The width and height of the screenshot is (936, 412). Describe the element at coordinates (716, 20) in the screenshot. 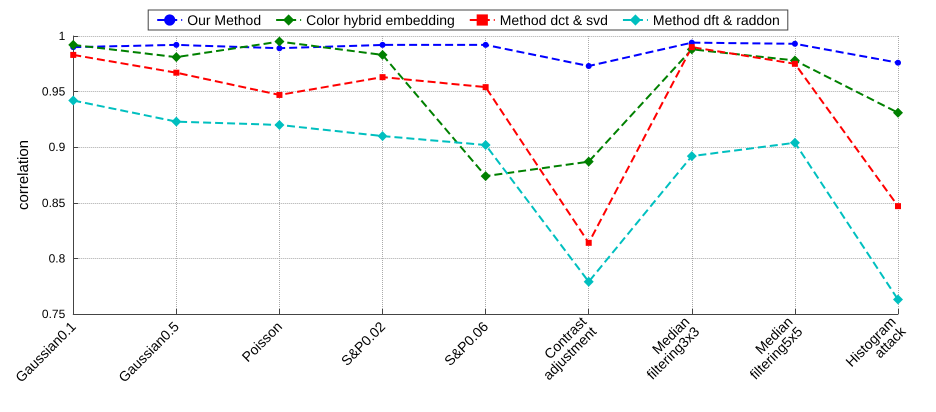

I see `legend-label: Method dft & raddon` at that location.